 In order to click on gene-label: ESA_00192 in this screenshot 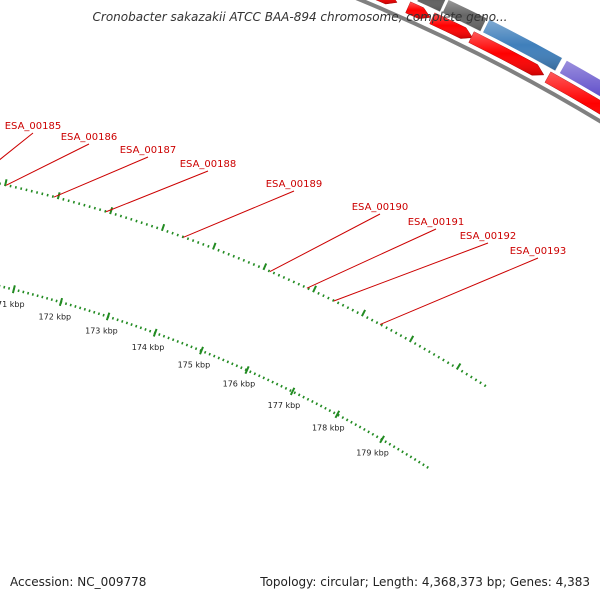, I will do `click(488, 236)`.